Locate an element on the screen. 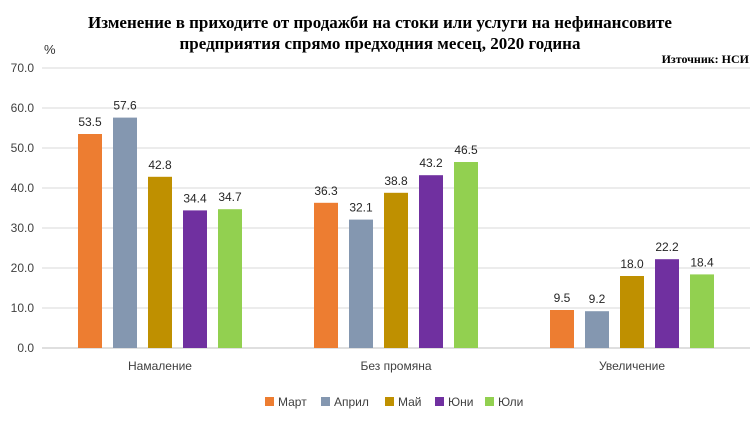 This screenshot has width=755, height=421. legend-label: Юни is located at coordinates (460, 402).